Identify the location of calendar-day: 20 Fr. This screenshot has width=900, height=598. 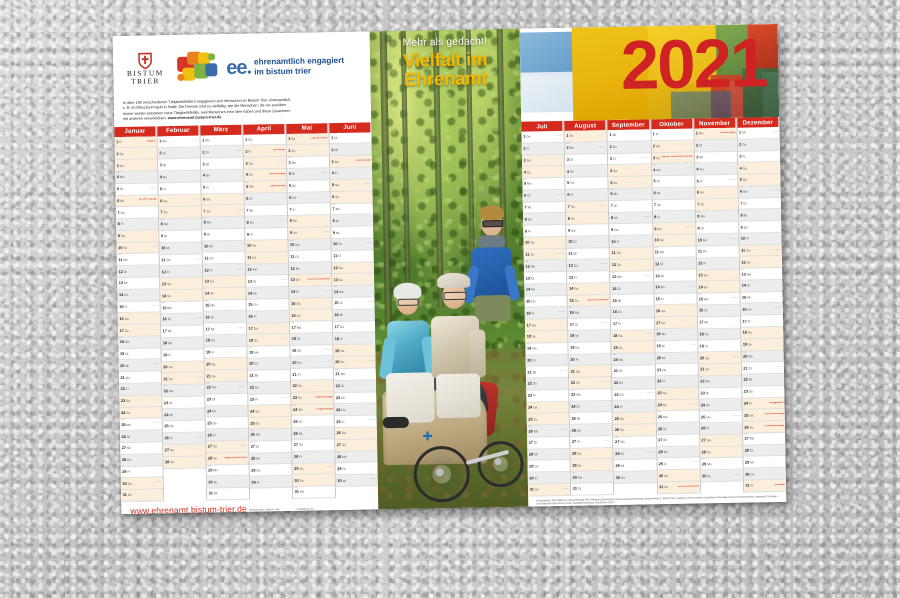
(590, 360).